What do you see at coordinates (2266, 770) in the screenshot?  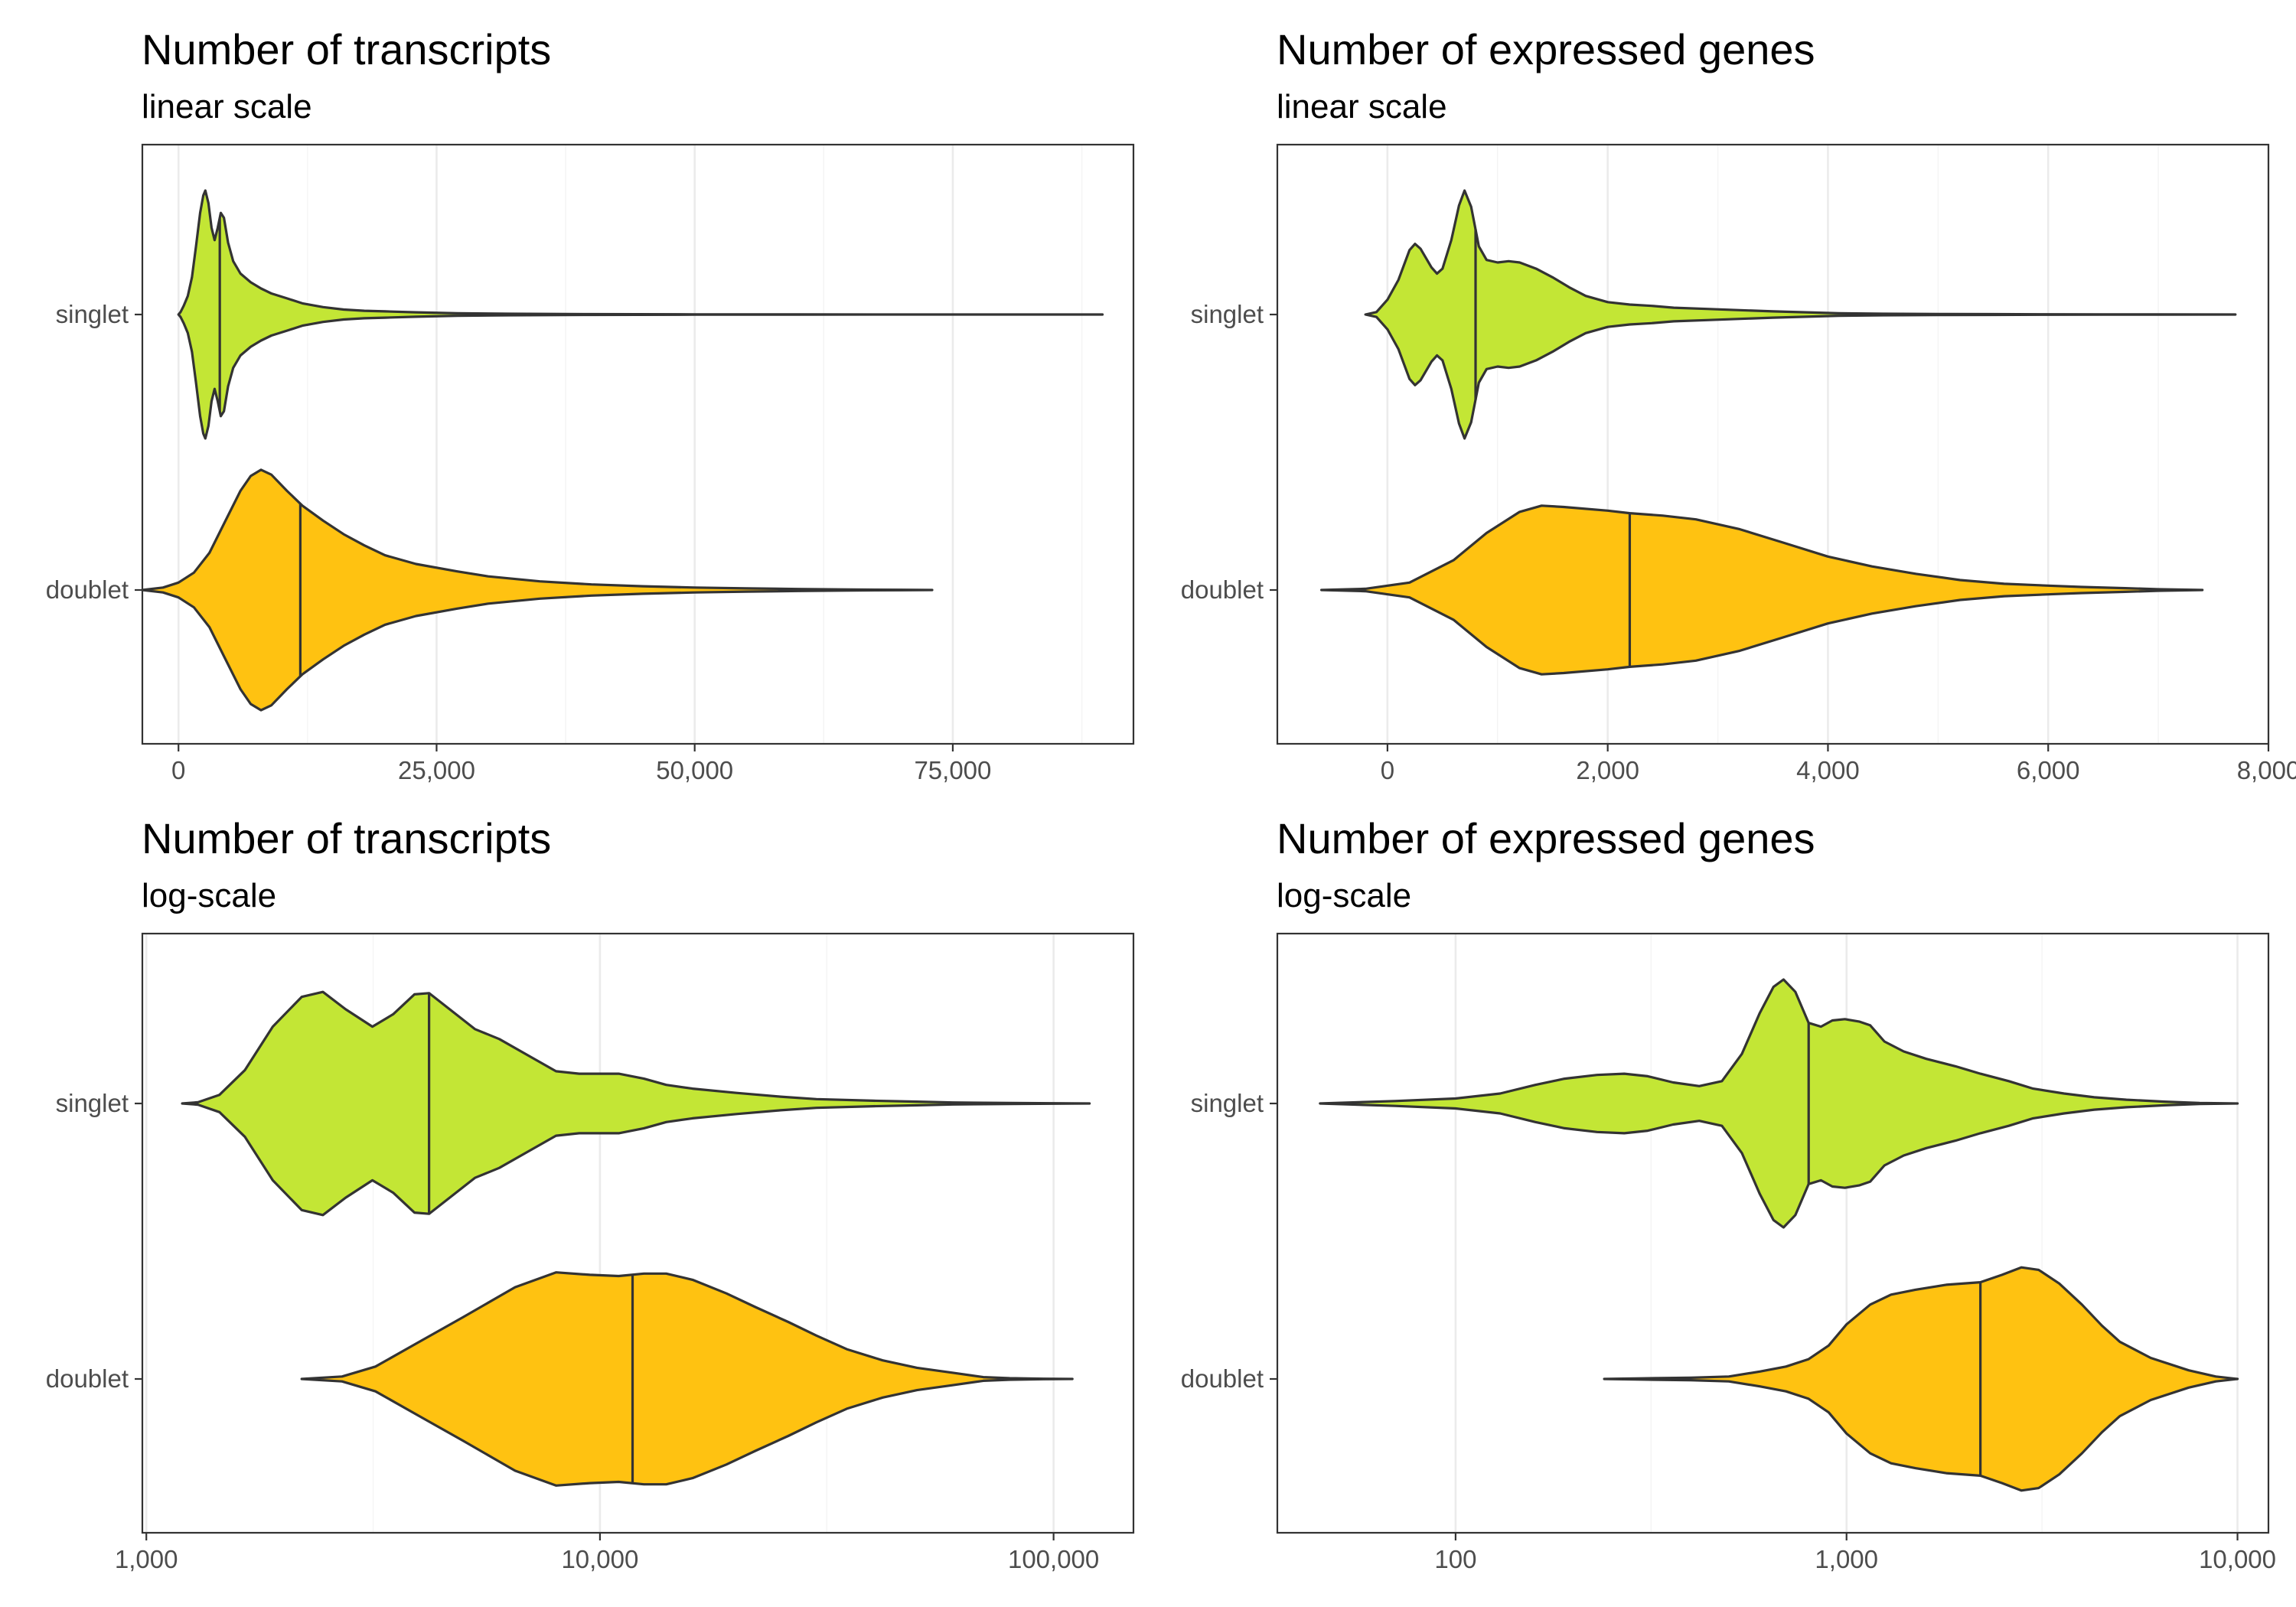 I see `x-tick-label: 8,000` at bounding box center [2266, 770].